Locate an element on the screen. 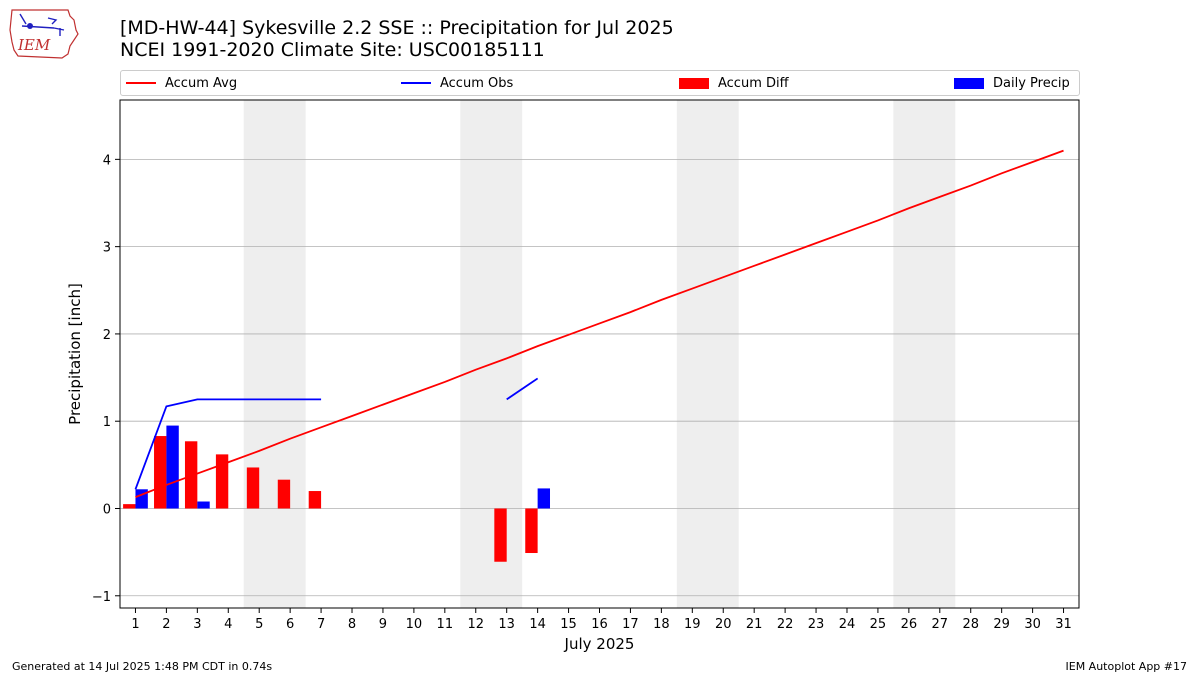 The image size is (1200, 675). x-tick-label: 18 is located at coordinates (661, 624).